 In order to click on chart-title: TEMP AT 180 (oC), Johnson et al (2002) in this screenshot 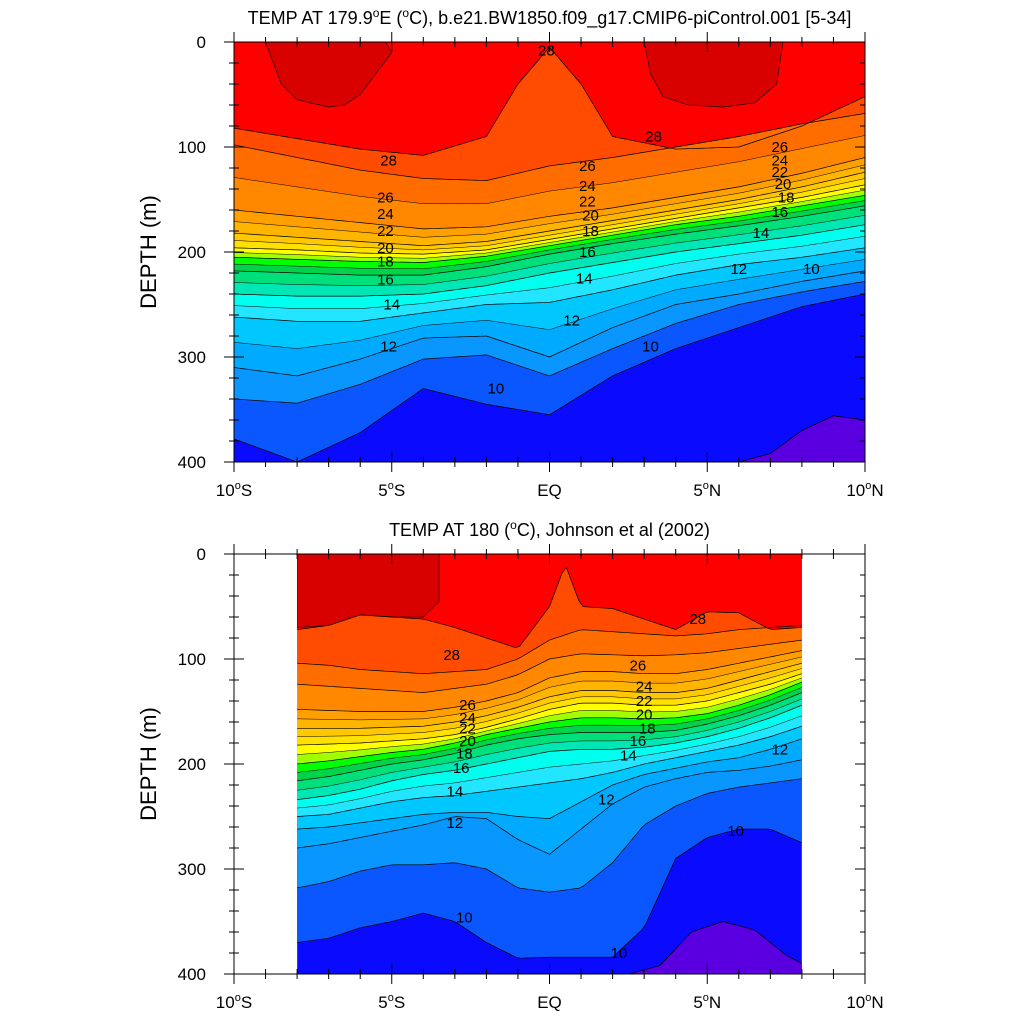, I will do `click(549, 529)`.